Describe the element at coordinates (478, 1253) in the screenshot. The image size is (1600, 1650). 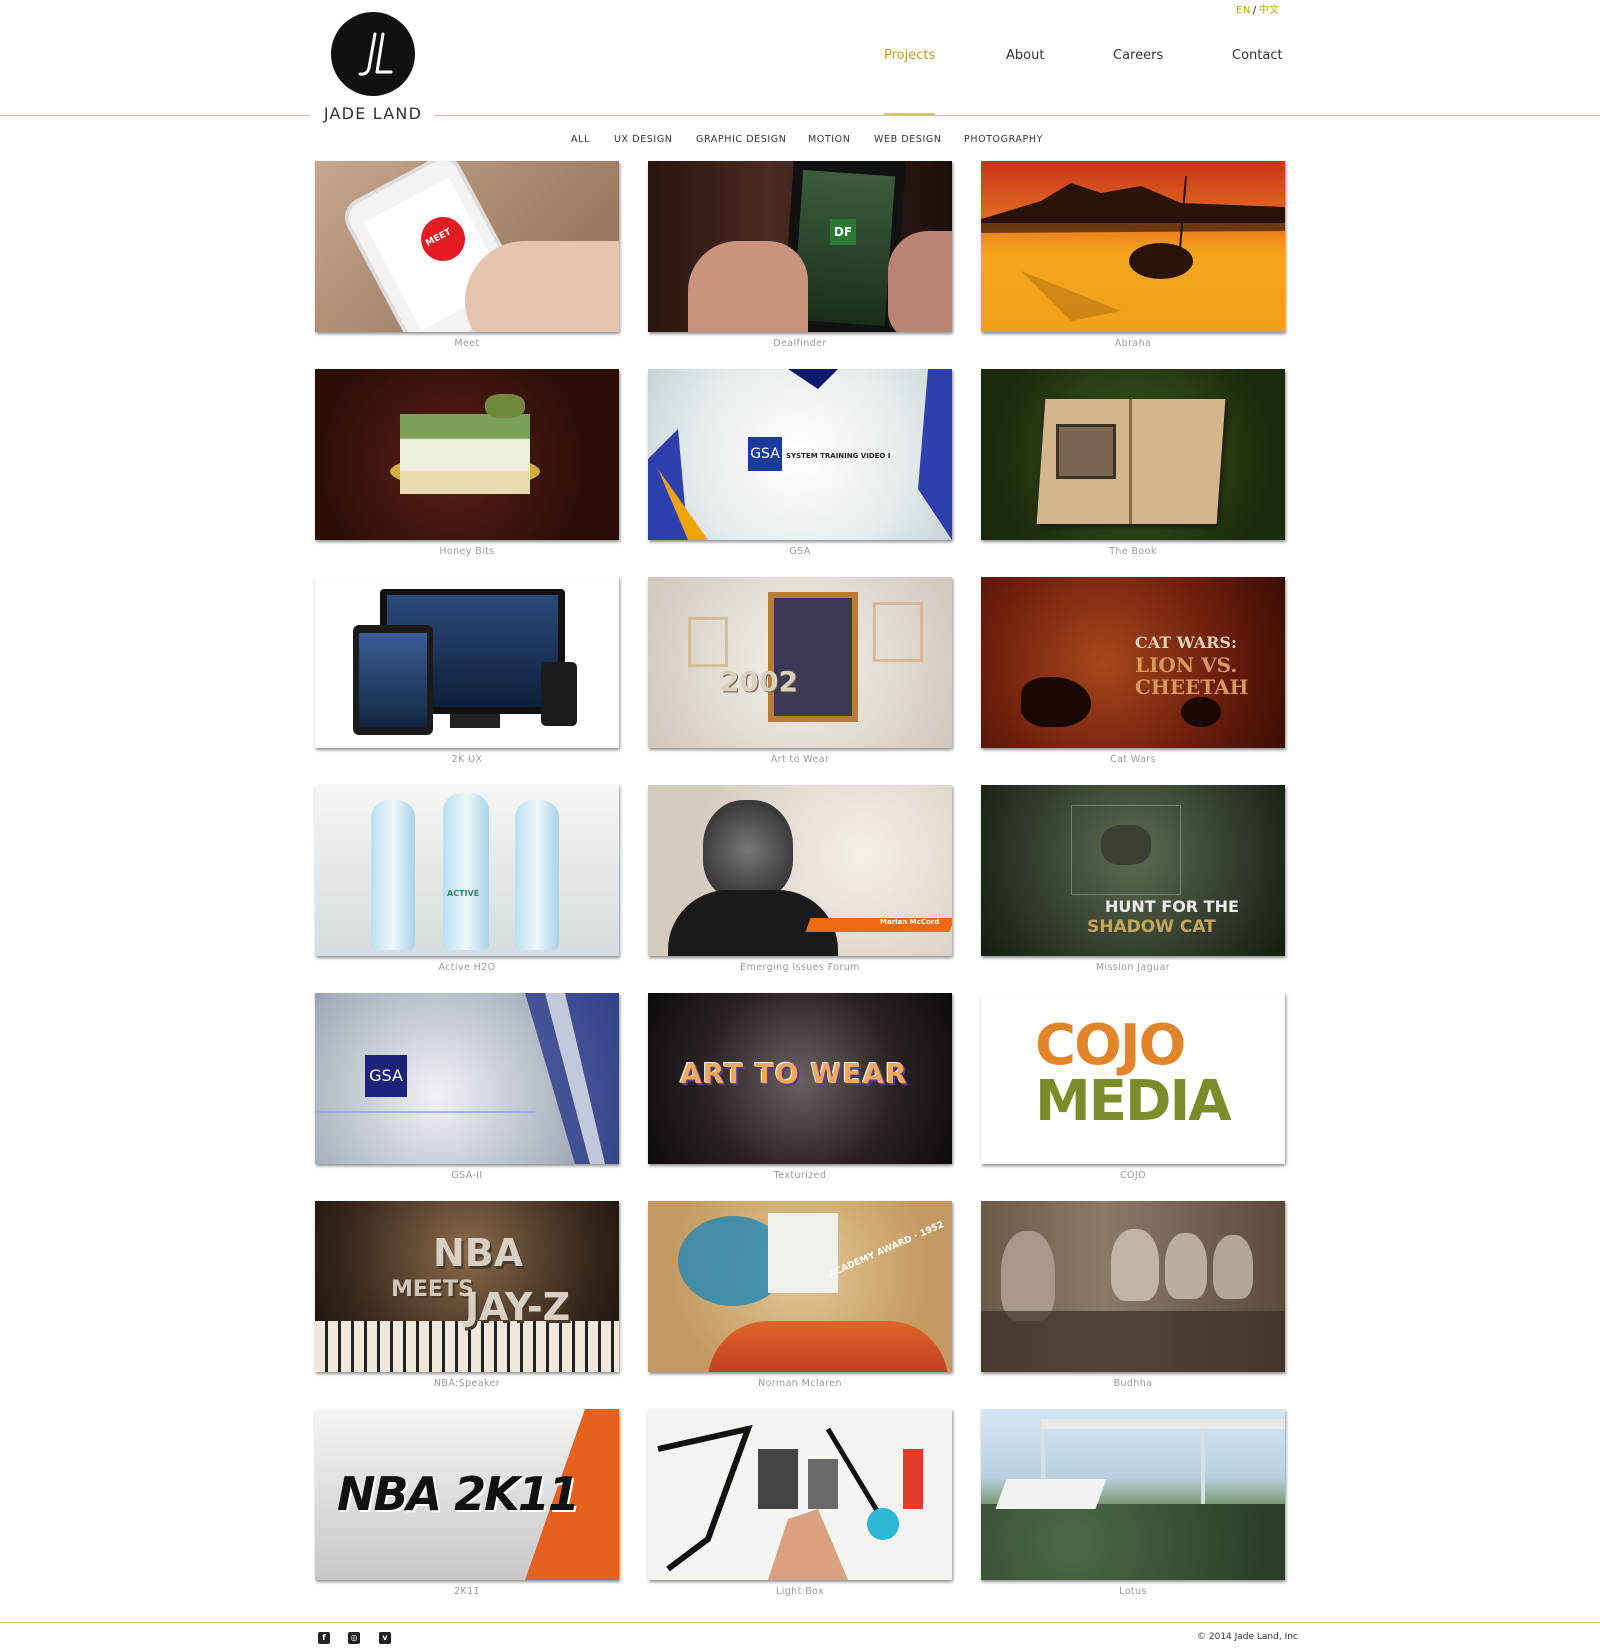
I see `thumb-text-nba-1: NBA` at that location.